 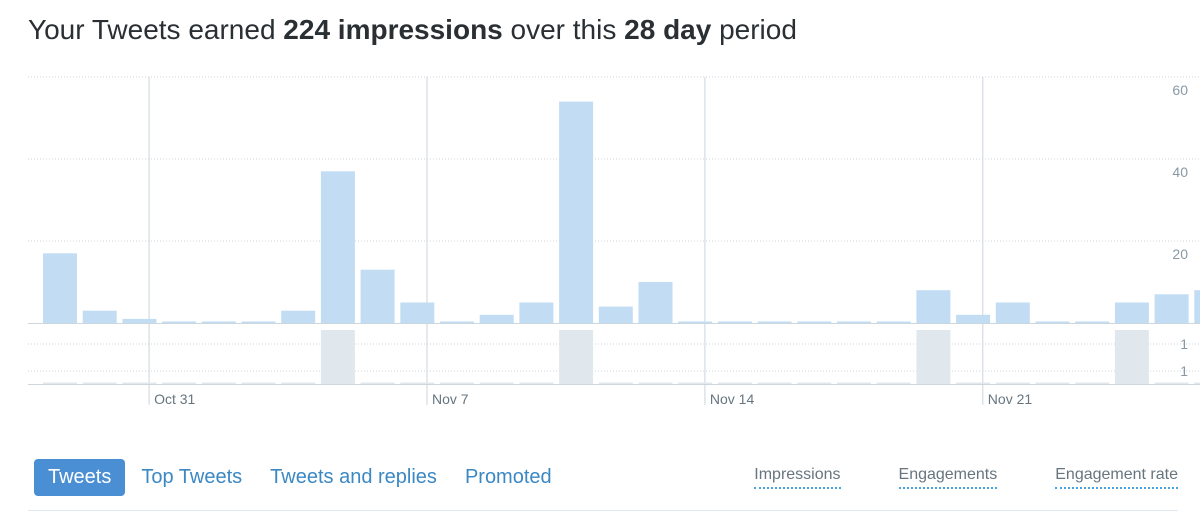 I want to click on engagements-column-header: Engagements, so click(x=948, y=477).